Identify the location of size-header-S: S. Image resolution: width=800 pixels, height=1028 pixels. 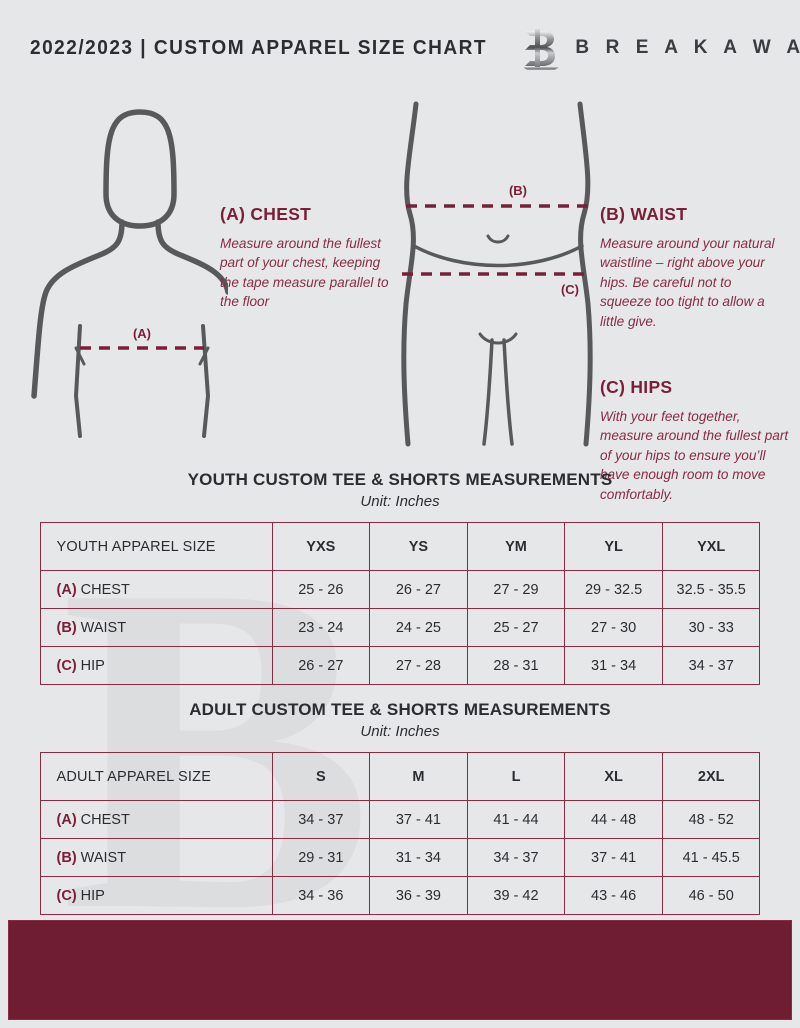
(321, 776).